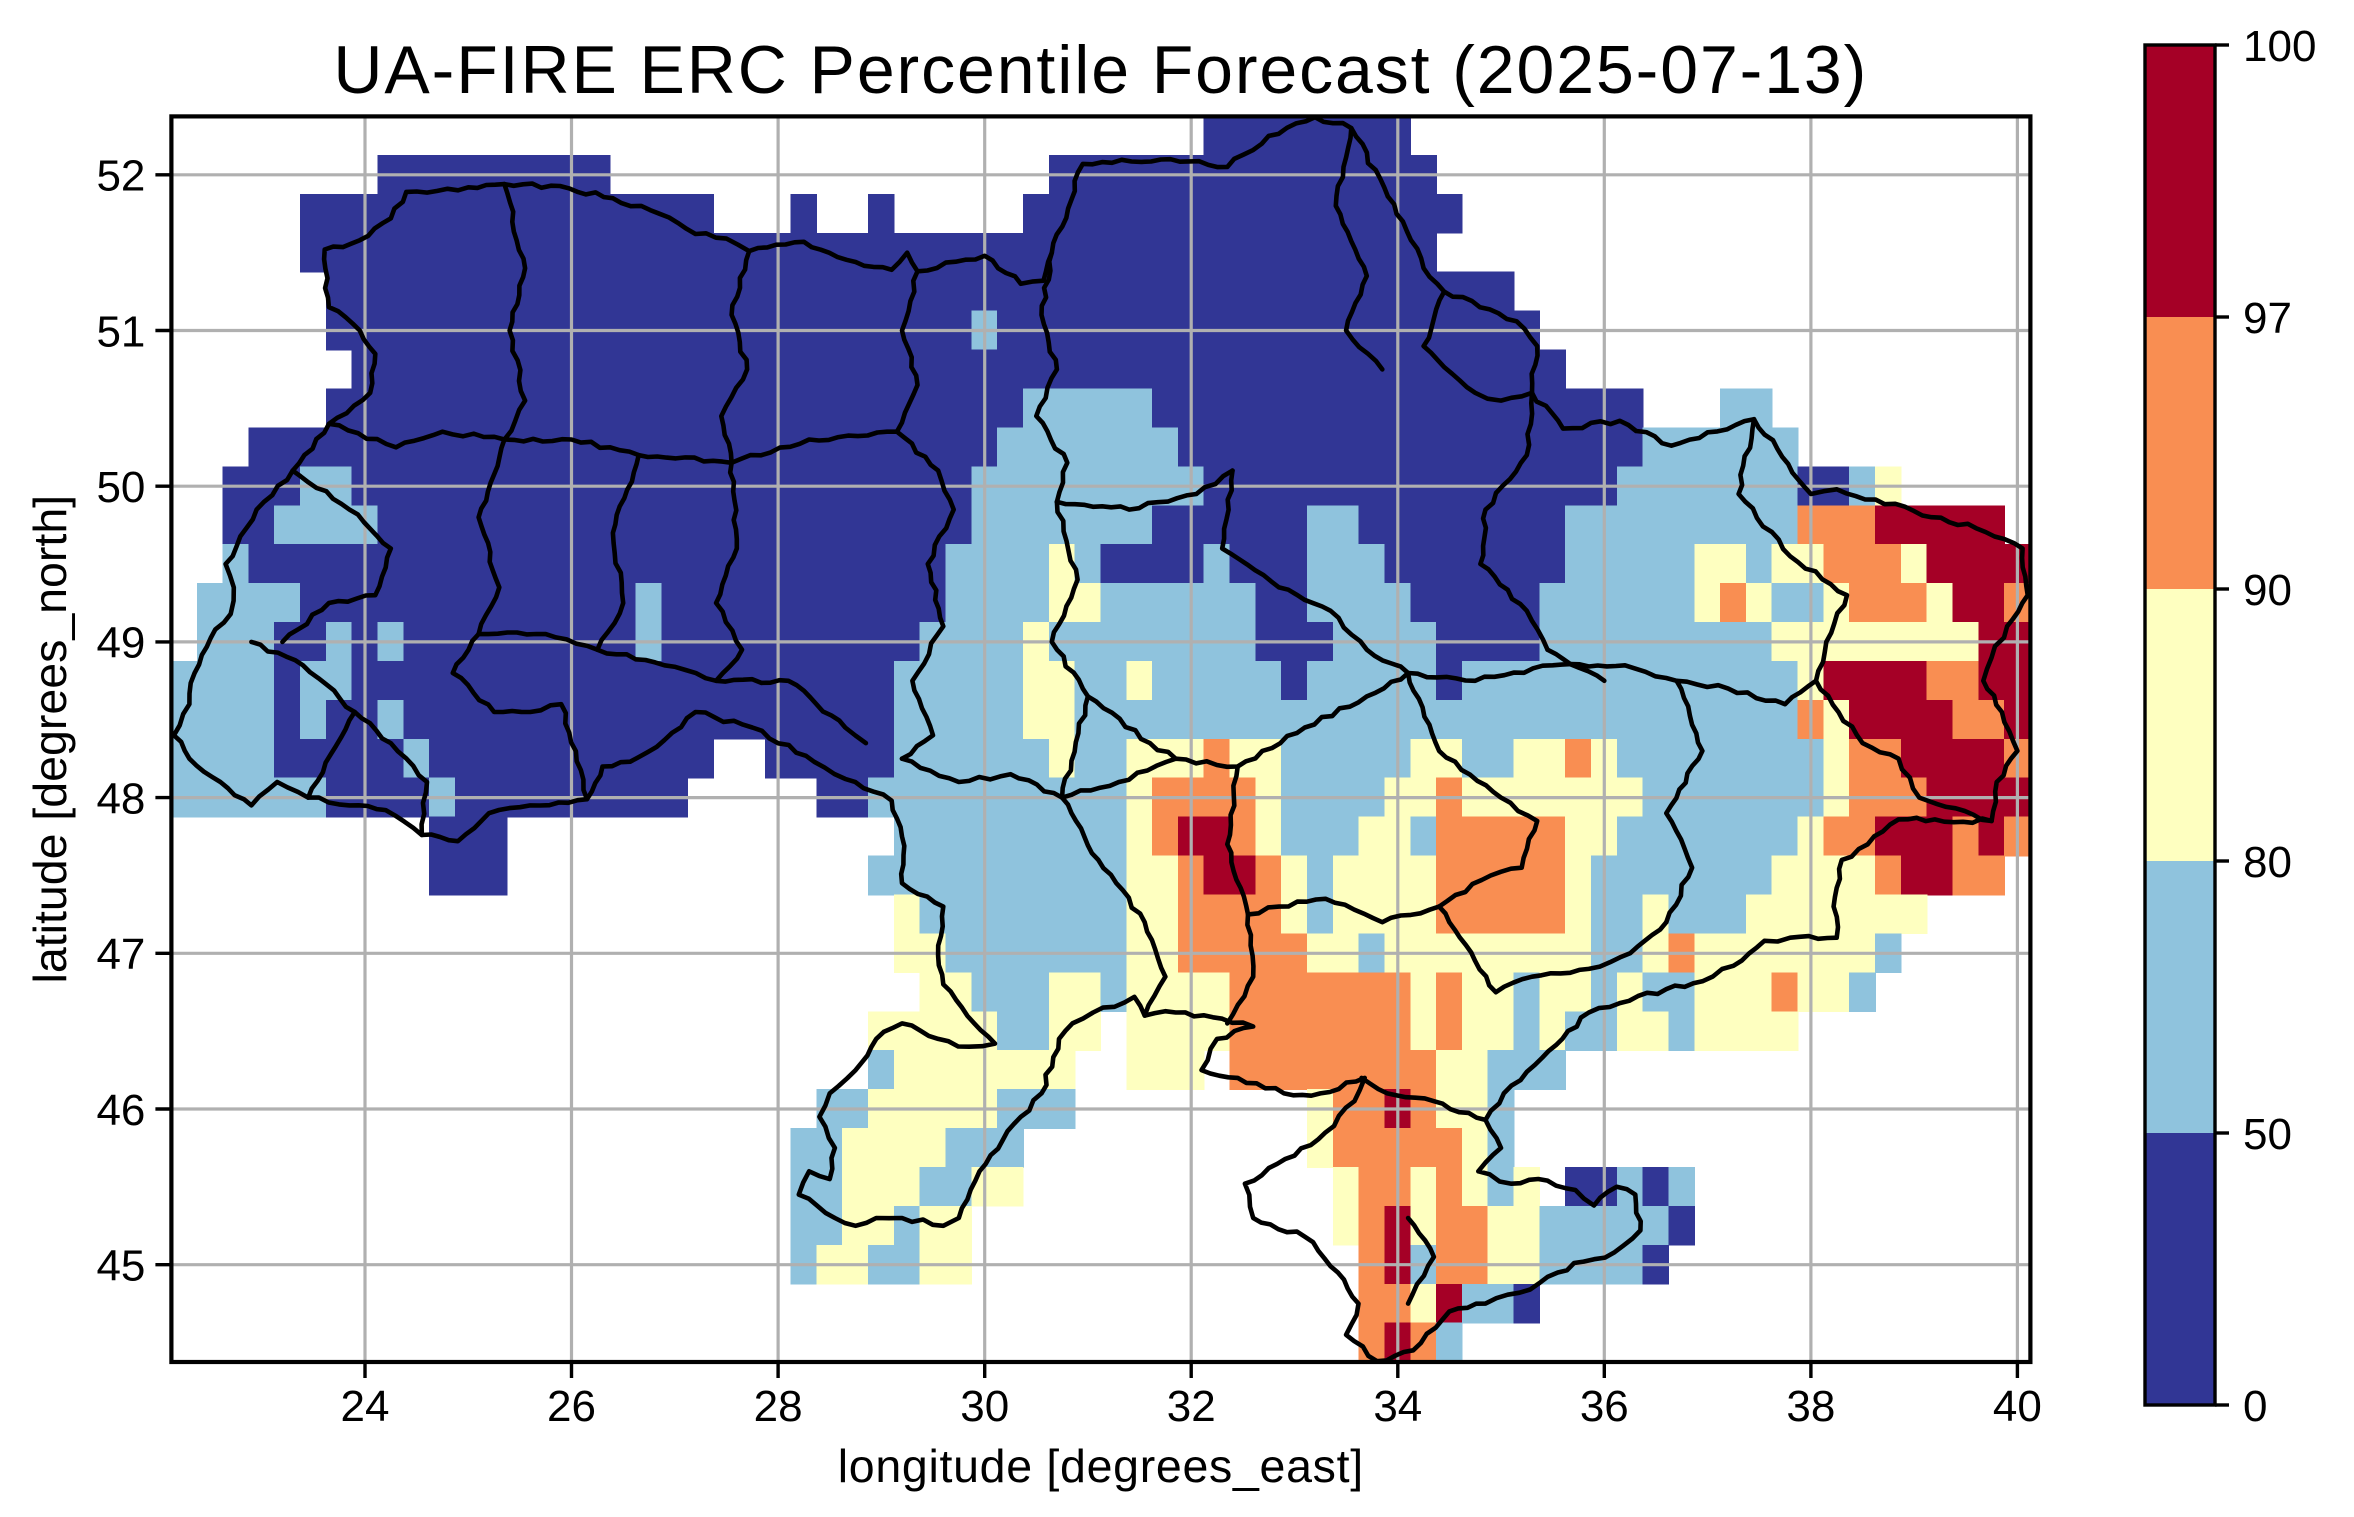  Describe the element at coordinates (365, 1406) in the screenshot. I see `svg-text: 24` at that location.